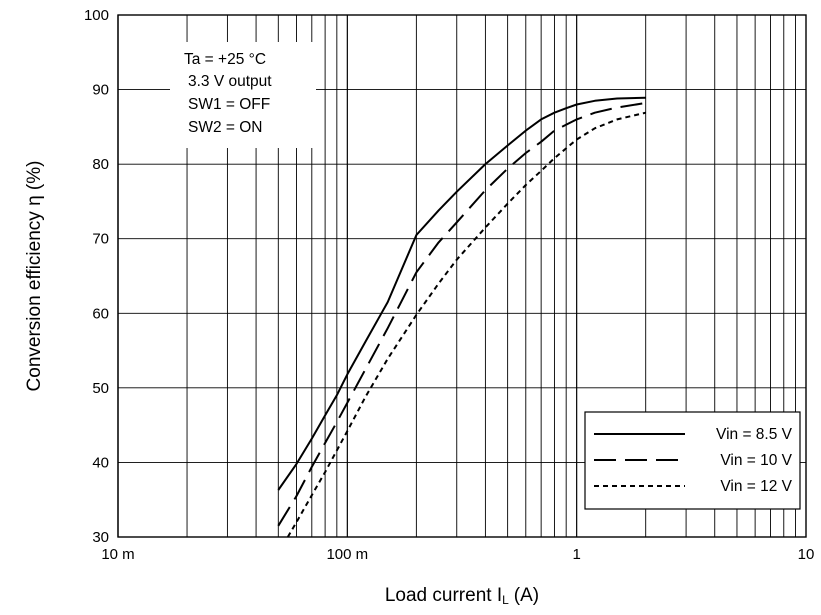 The image size is (821, 615). I want to click on y-axis-title: Conversion efficiency η (%), so click(34, 276).